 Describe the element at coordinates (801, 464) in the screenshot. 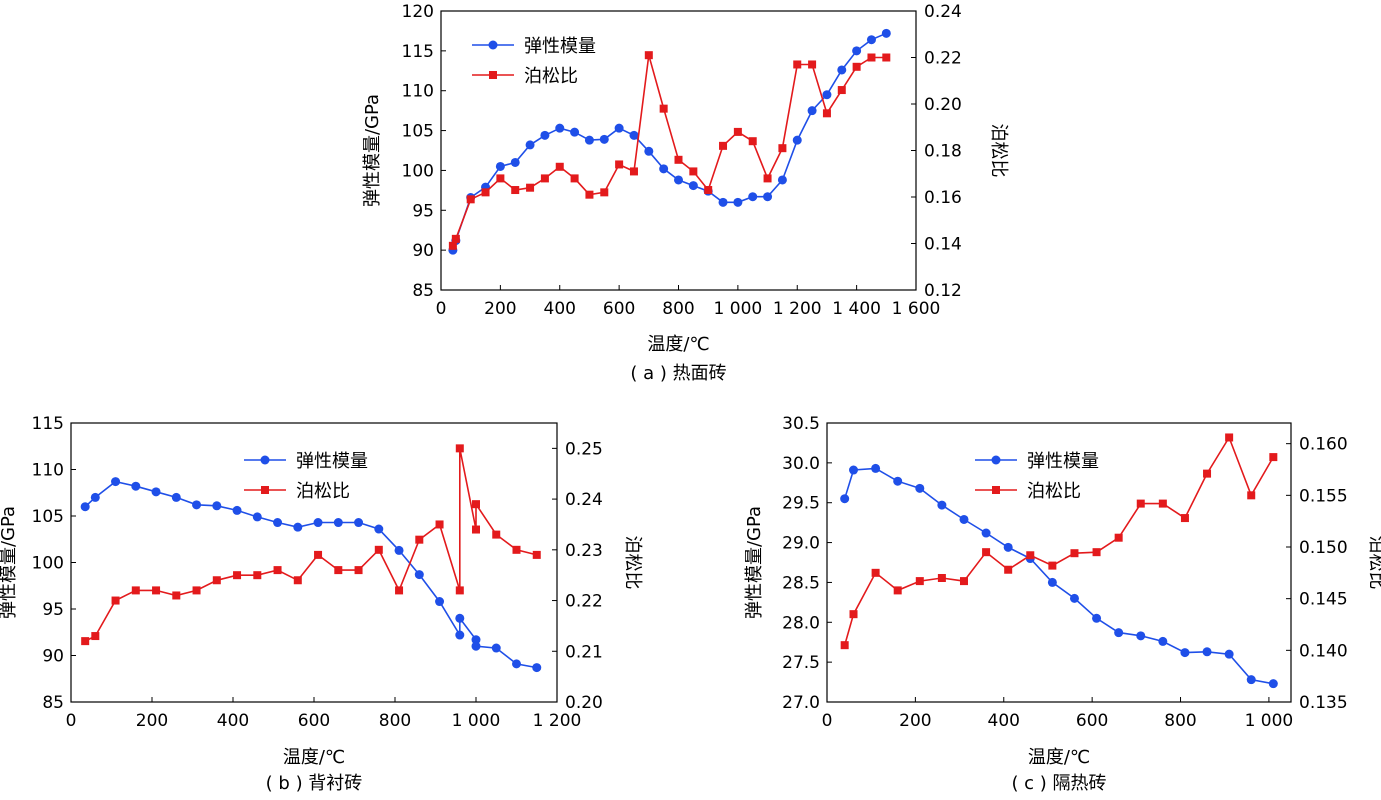

I see `y-tick-label: 30.0` at that location.